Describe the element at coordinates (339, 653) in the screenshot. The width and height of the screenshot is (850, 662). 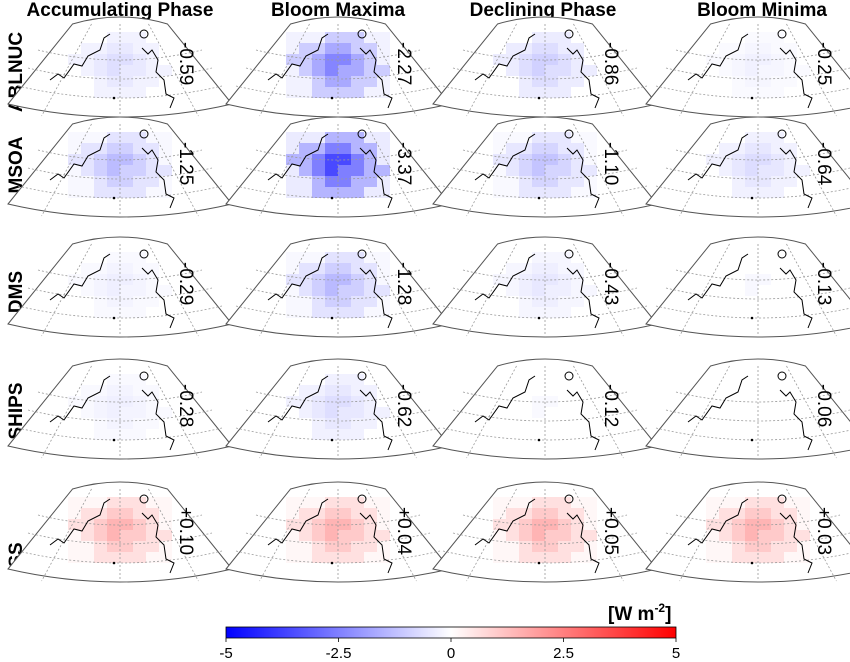
I see `colorbar-tick: -2.5` at that location.